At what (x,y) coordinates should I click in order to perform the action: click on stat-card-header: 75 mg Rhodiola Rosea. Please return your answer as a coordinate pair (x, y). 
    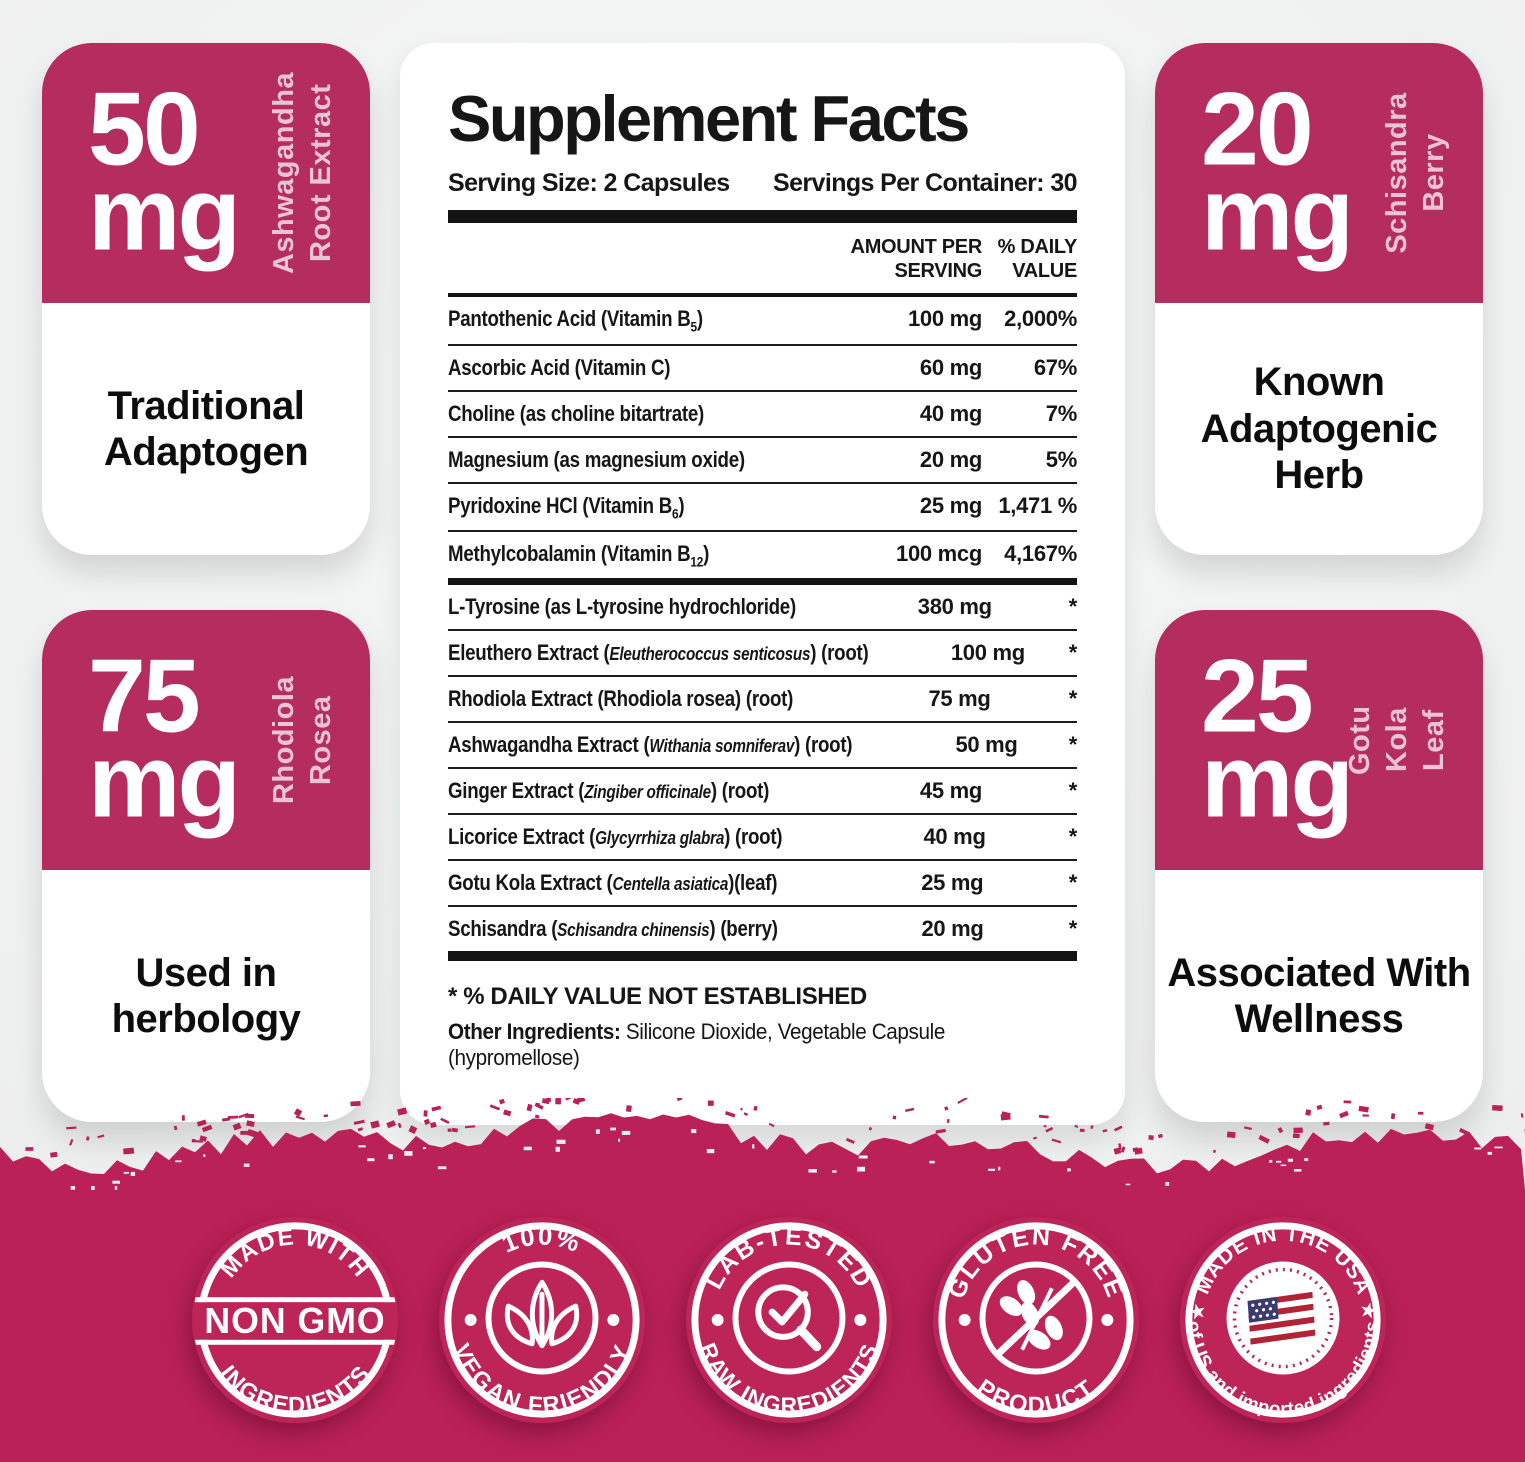
    Looking at the image, I should click on (206, 740).